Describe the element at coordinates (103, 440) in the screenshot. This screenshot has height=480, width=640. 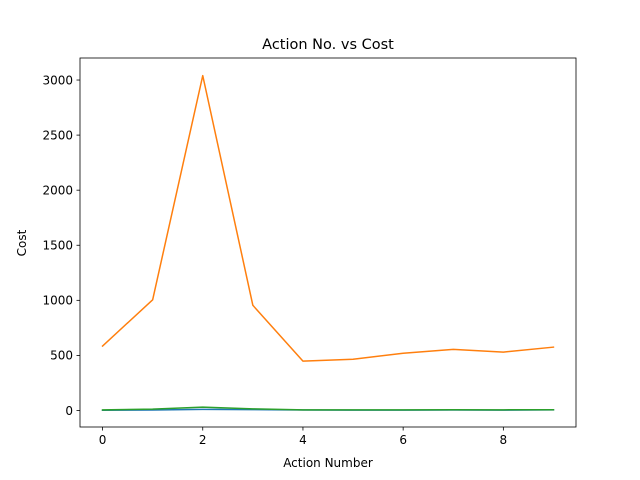
I see `x-tick-label: 0` at that location.